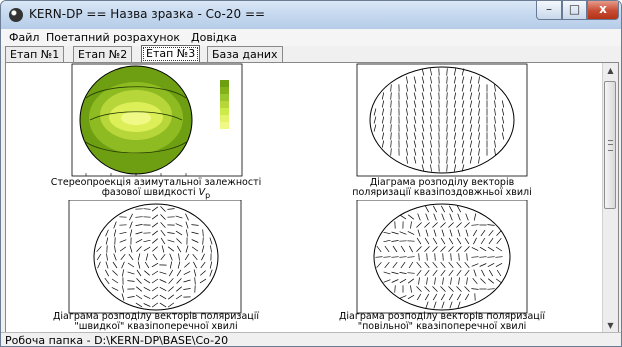  Describe the element at coordinates (103, 54) in the screenshot. I see `tab-stage-2: Етап №2` at that location.